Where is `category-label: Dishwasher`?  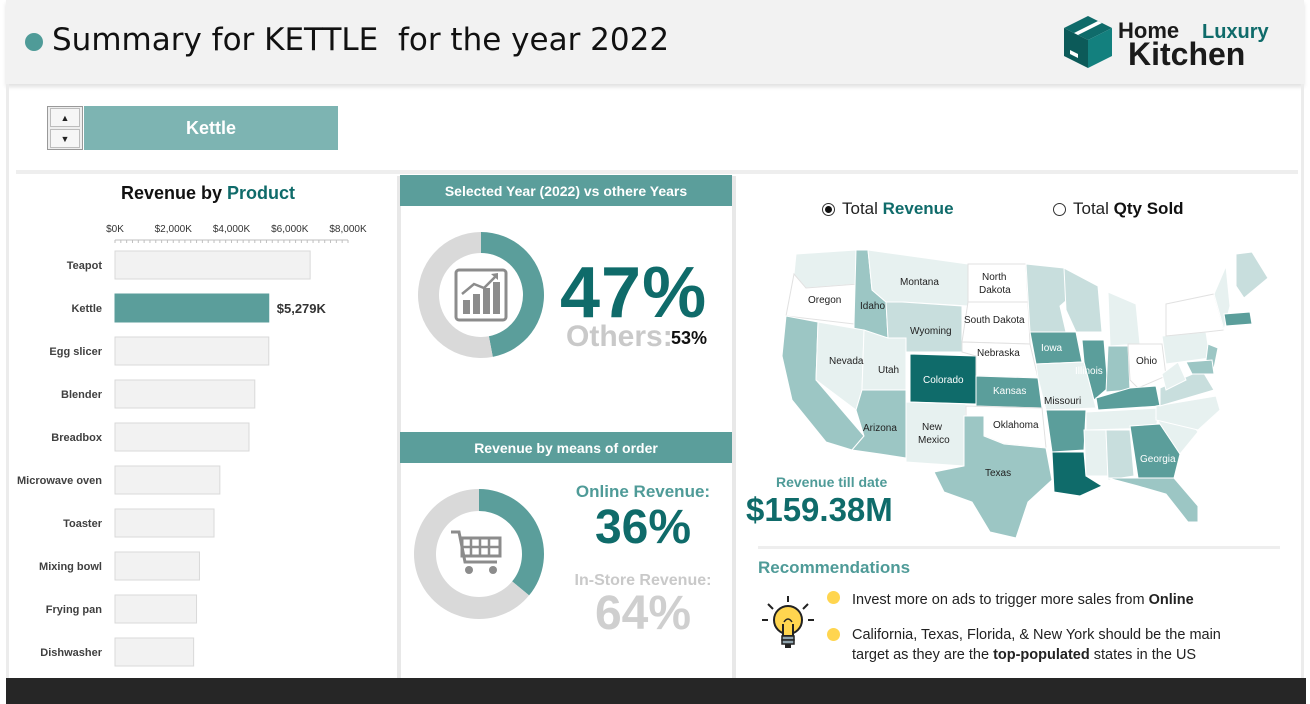
category-label: Dishwasher is located at coordinates (71, 653).